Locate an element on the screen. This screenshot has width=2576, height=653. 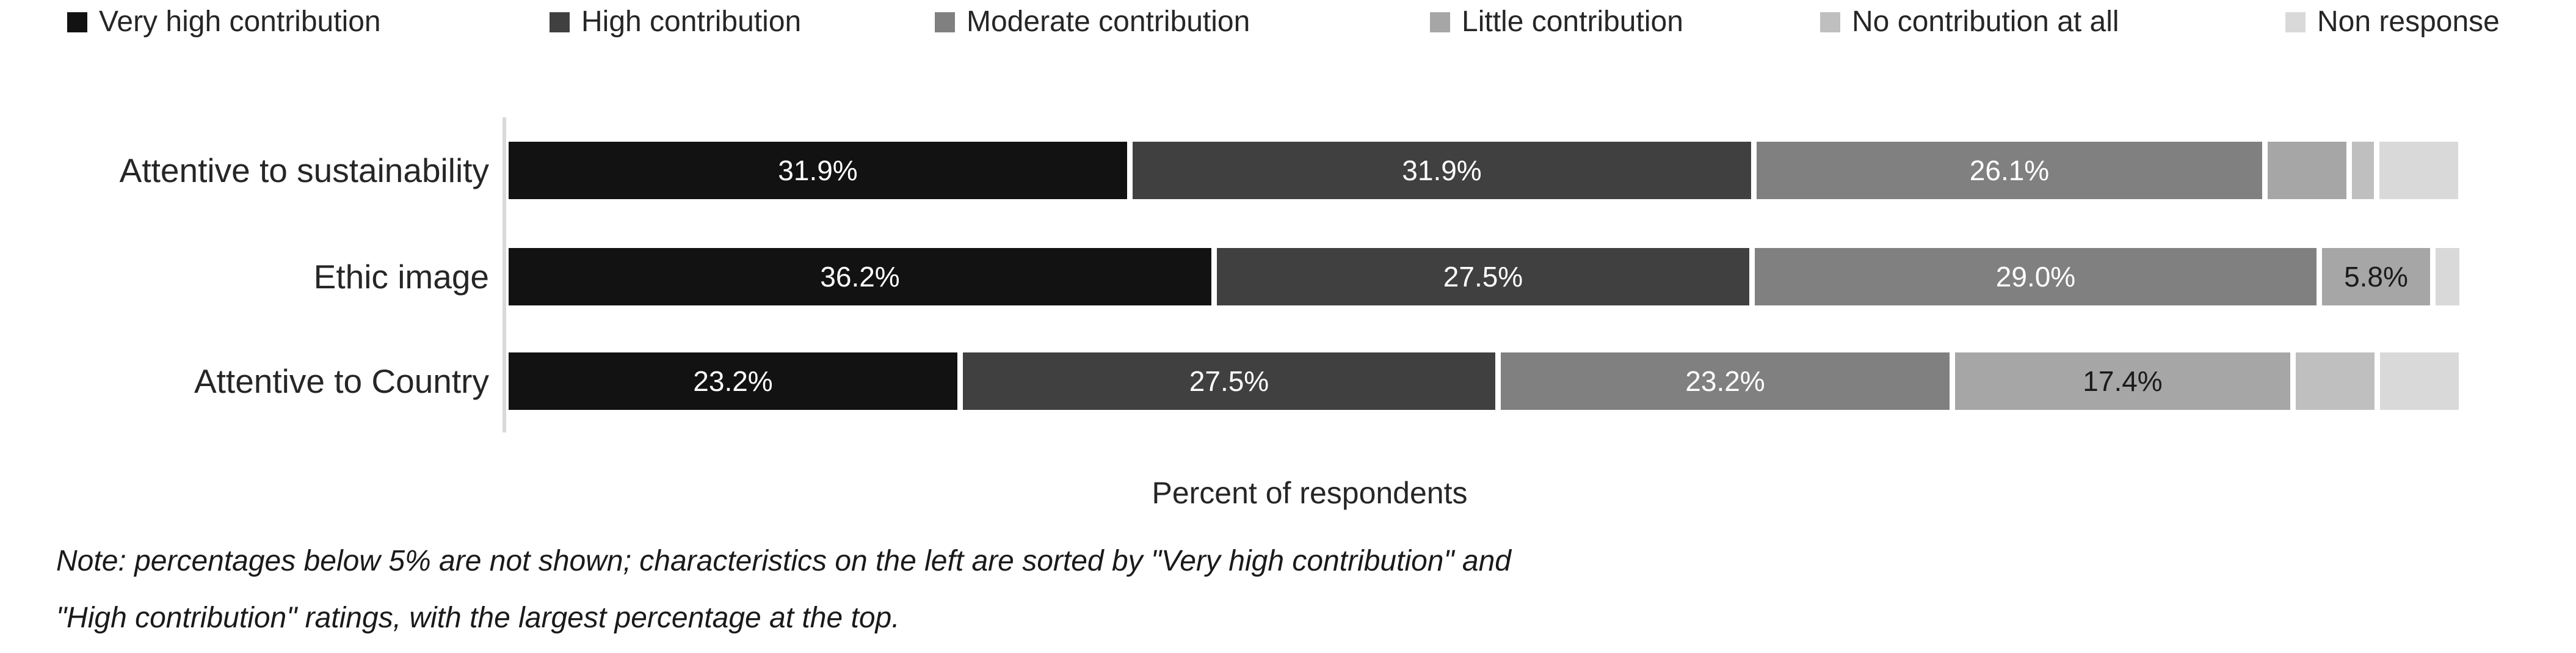
bar-segment-value-label: 36.2% is located at coordinates (860, 277).